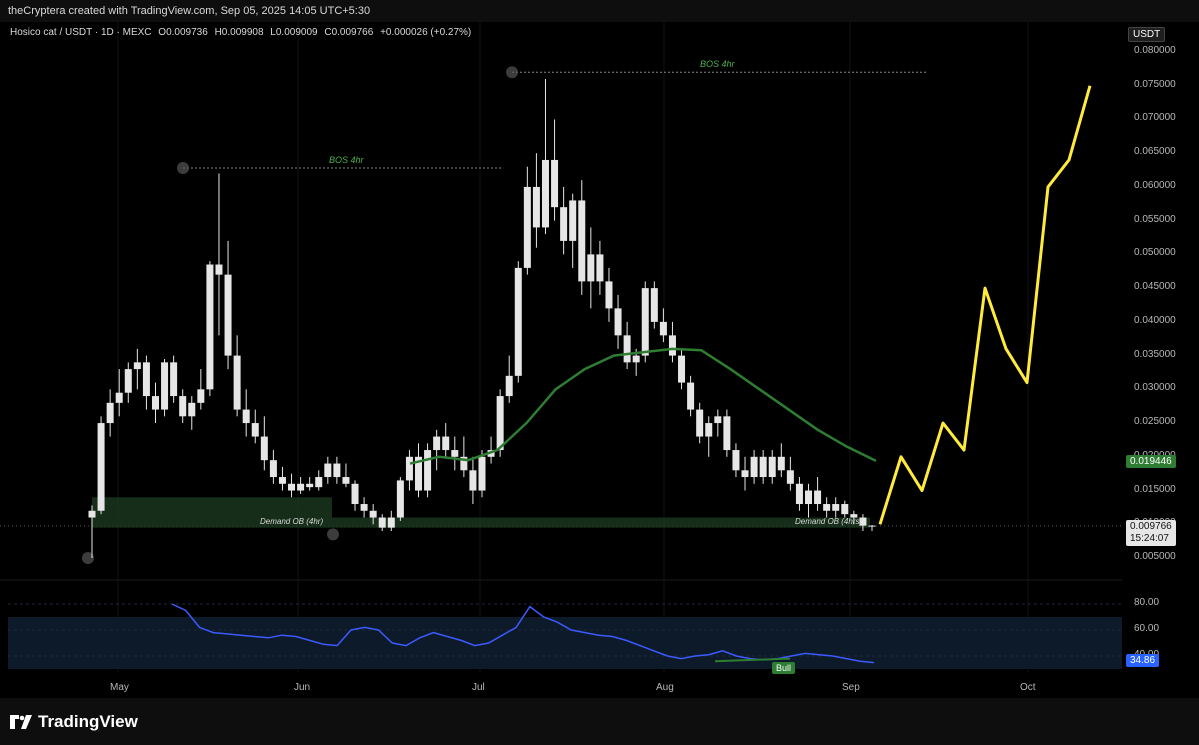 This screenshot has height=745, width=1199. I want to click on tradingview-brand: TradingView, so click(74, 722).